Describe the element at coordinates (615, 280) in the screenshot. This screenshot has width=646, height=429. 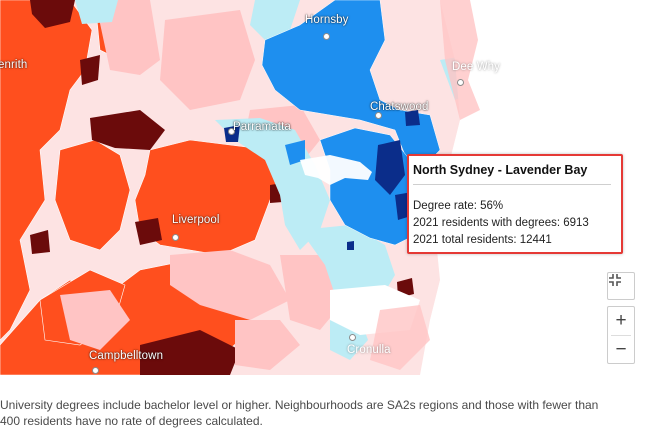
I see `fullscreen-icon` at that location.